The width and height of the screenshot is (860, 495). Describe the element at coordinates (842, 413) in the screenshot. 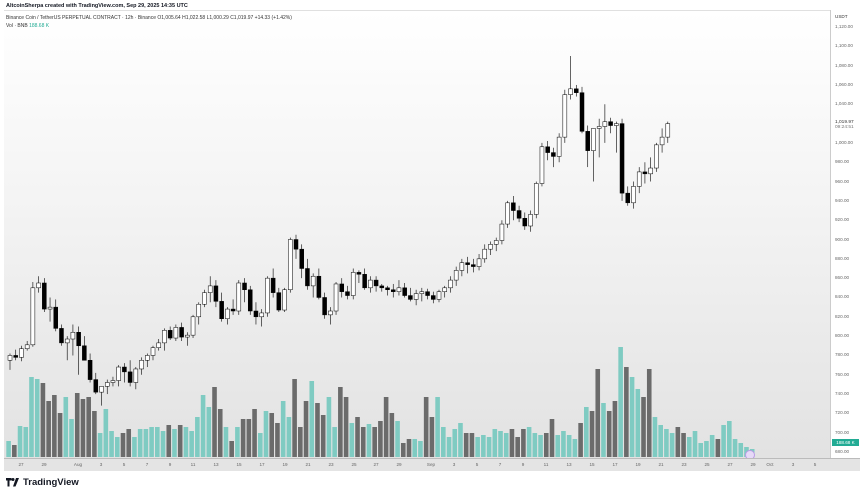

I see `price-tick: 720.00` at that location.